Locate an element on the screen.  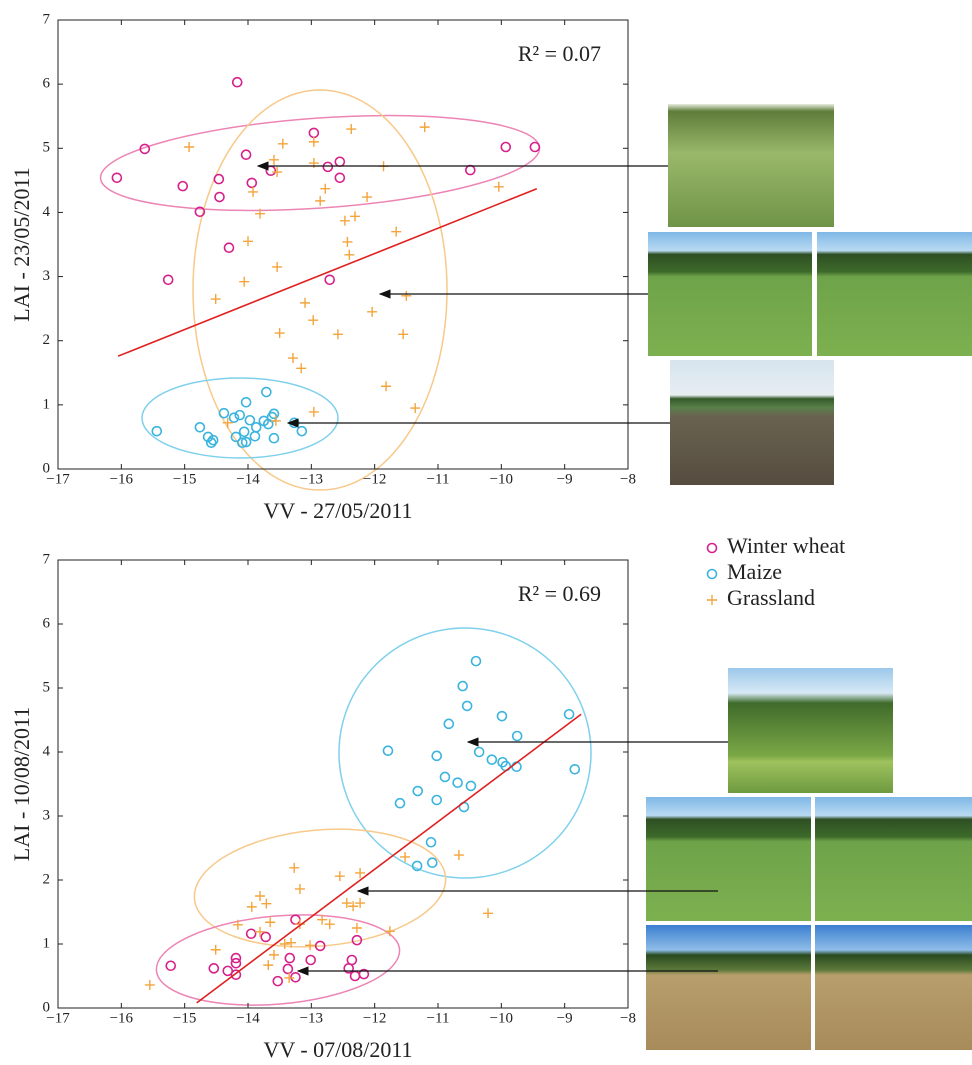
y-tick-label: 7 is located at coordinates (47, 19).